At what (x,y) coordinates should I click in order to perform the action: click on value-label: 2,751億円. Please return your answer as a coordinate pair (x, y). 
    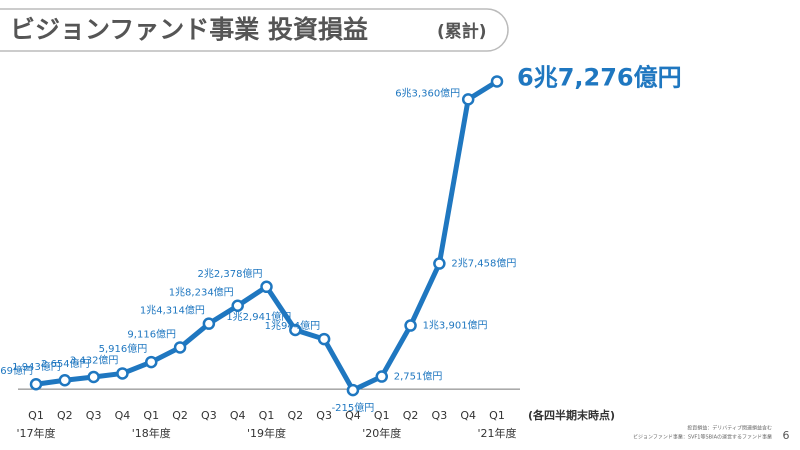
    Looking at the image, I should click on (418, 376).